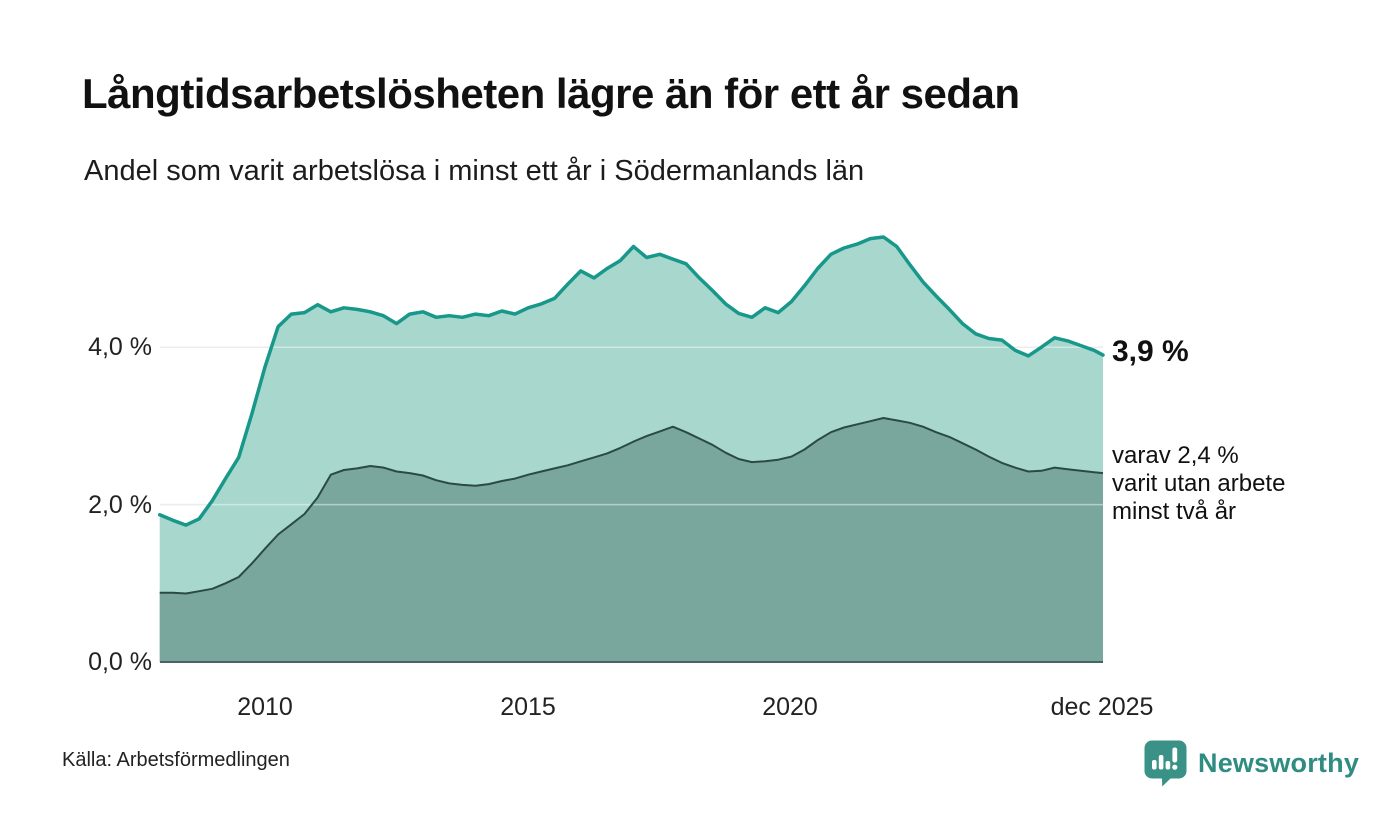 This screenshot has height=840, width=1400. What do you see at coordinates (1150, 351) in the screenshot?
I see `latest-value-label: 3,9 %` at bounding box center [1150, 351].